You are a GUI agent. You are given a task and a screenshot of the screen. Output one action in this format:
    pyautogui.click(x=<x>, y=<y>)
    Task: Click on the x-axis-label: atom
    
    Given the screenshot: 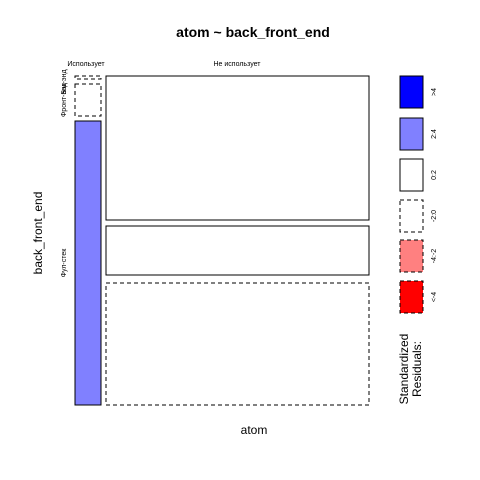 What is the action you would take?
    pyautogui.click(x=254, y=430)
    